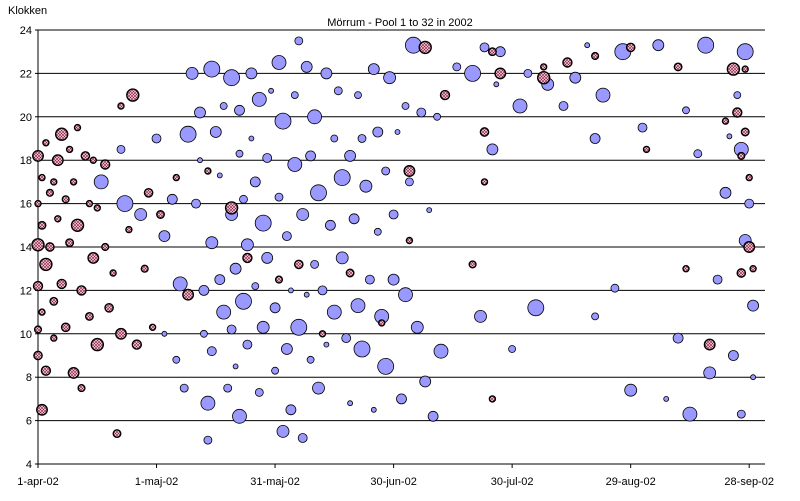  Describe the element at coordinates (749, 482) in the screenshot. I see `x-tick-label: 28-sep-02` at that location.